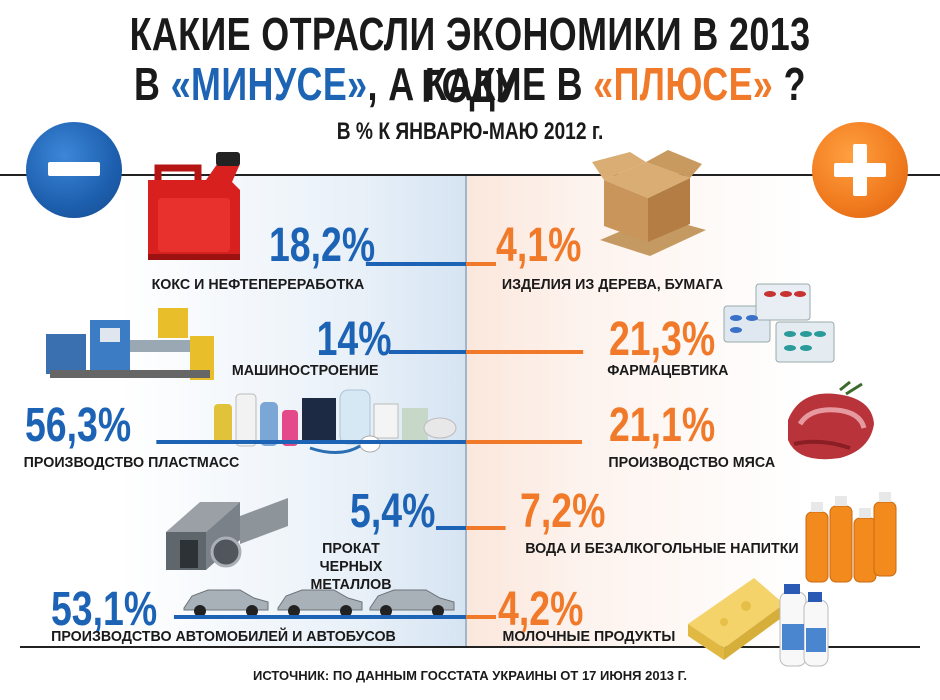  Describe the element at coordinates (78, 425) in the screenshot. I see `value-label: 56,3%` at that location.